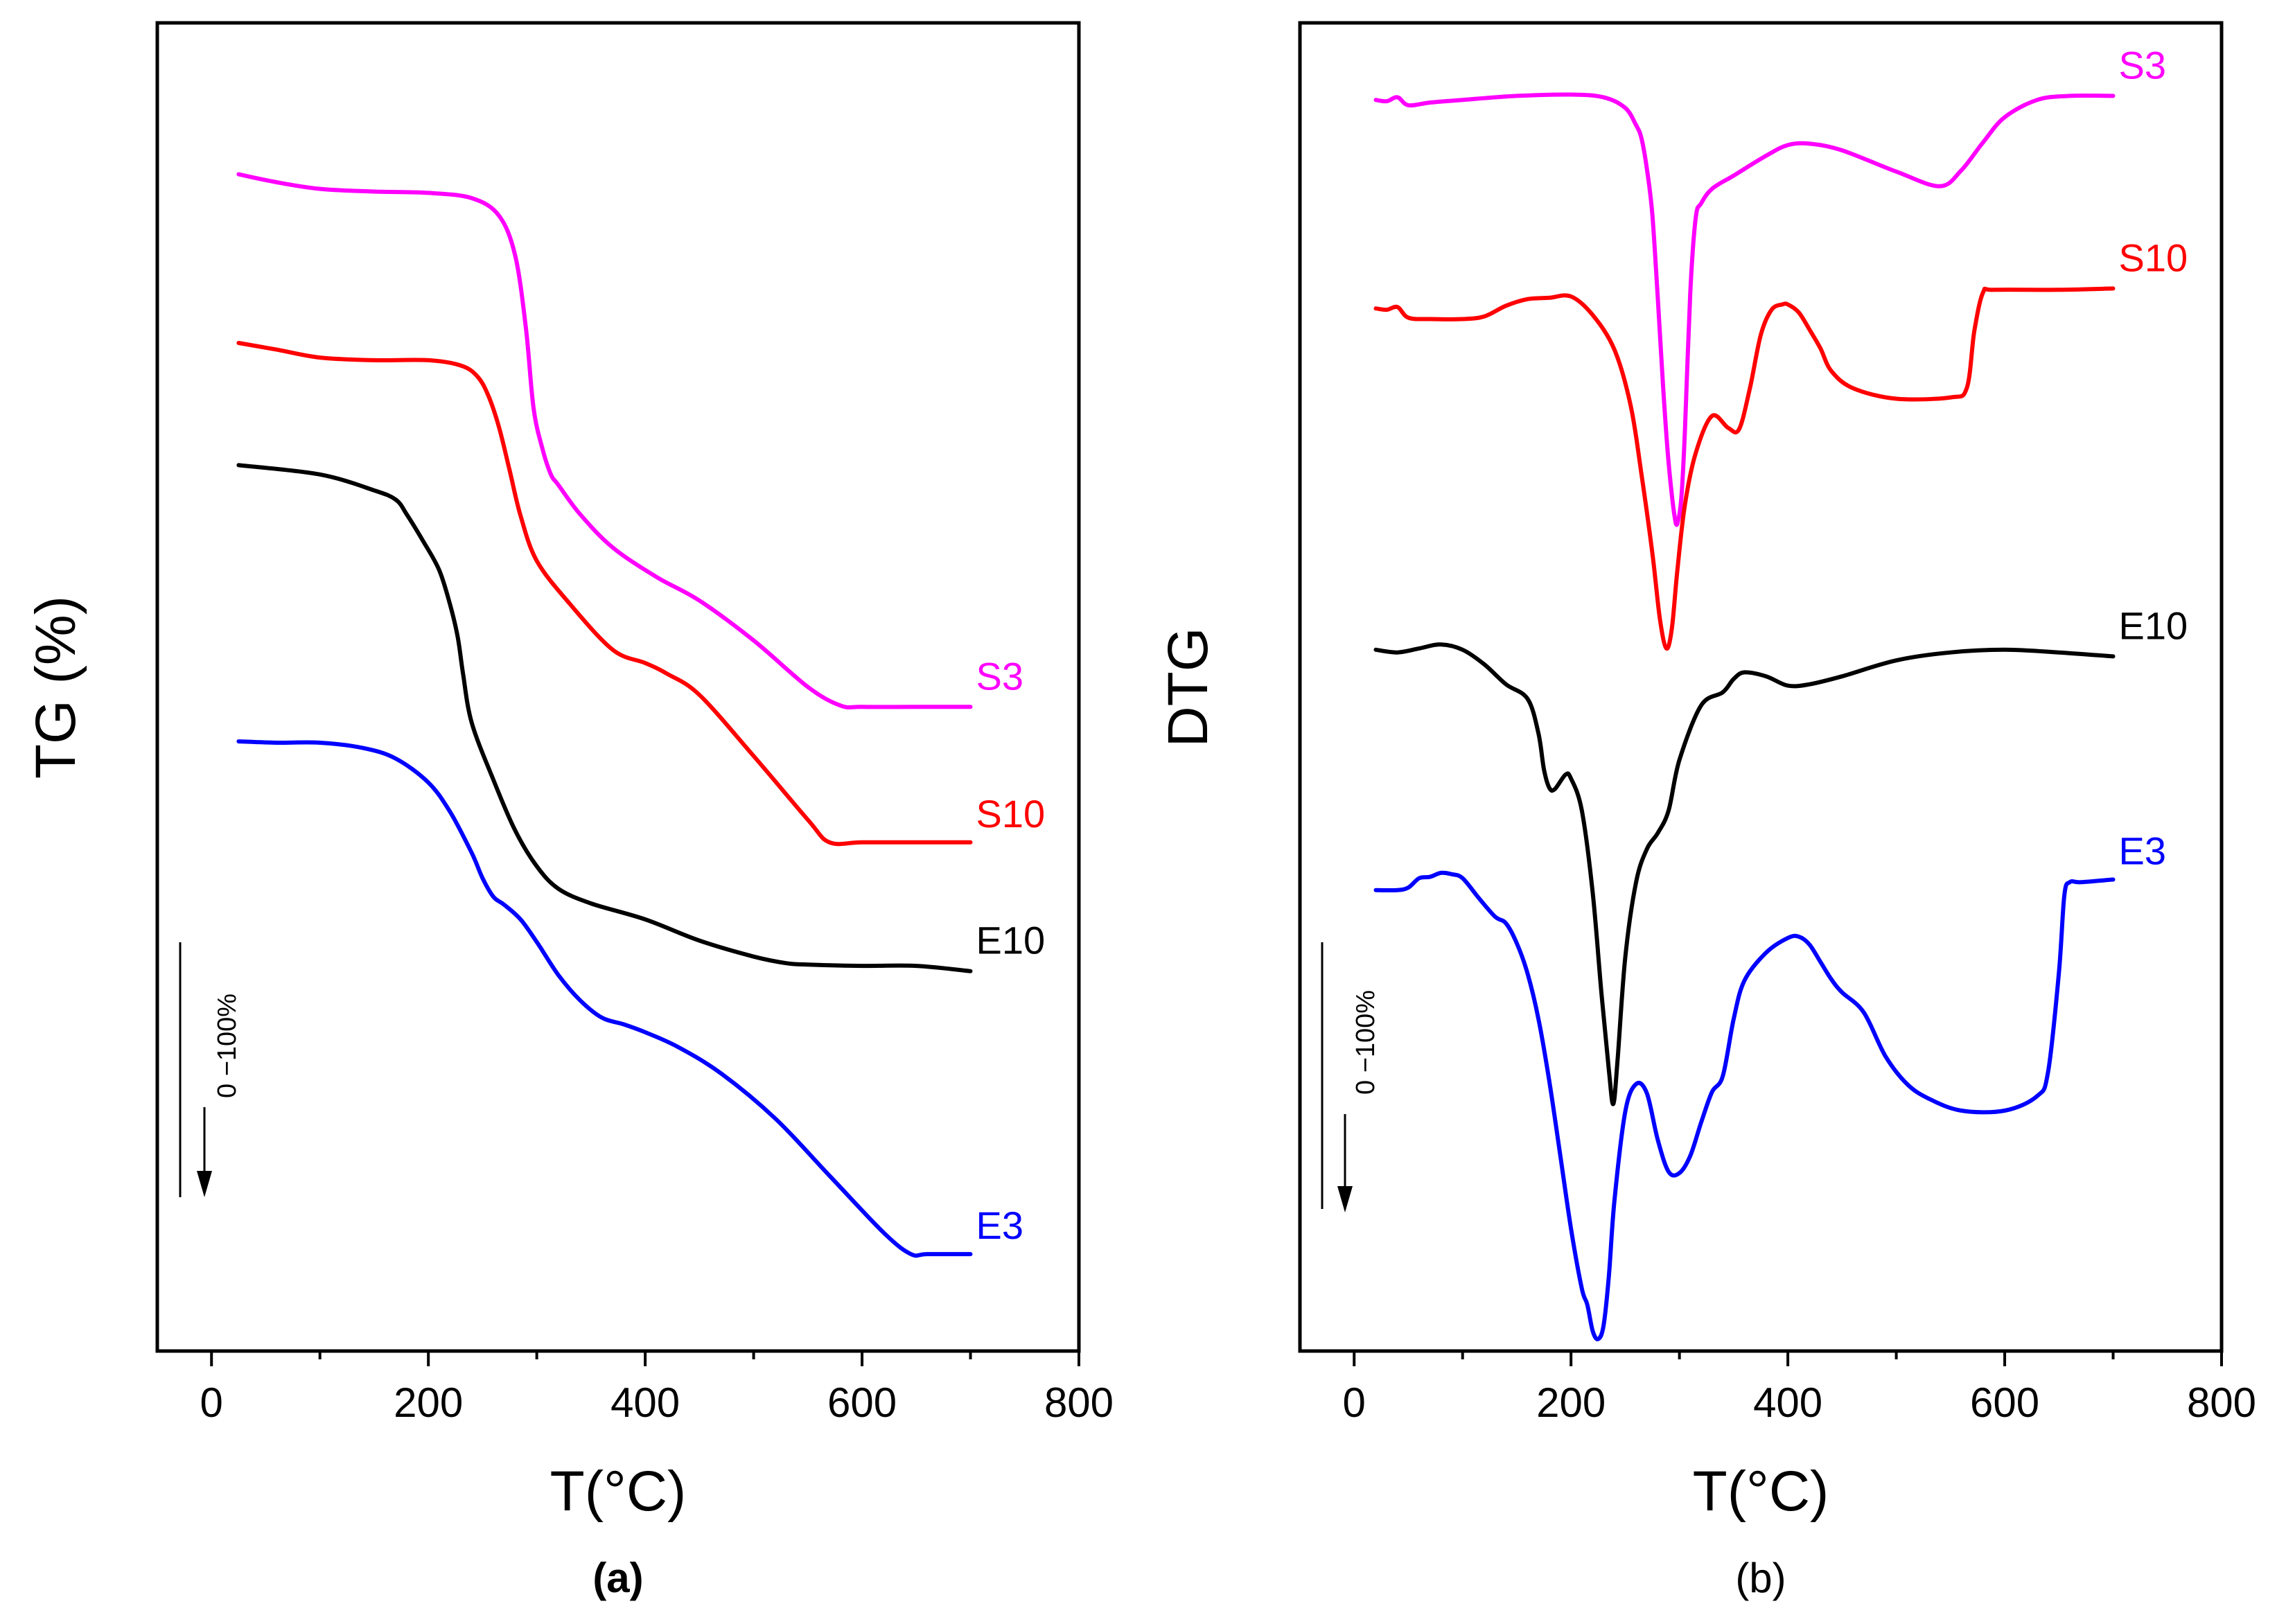 Image resolution: width=2286 pixels, height=1624 pixels. I want to click on x-ticks-a: 0 200 400 600 800, so click(657, 1388).